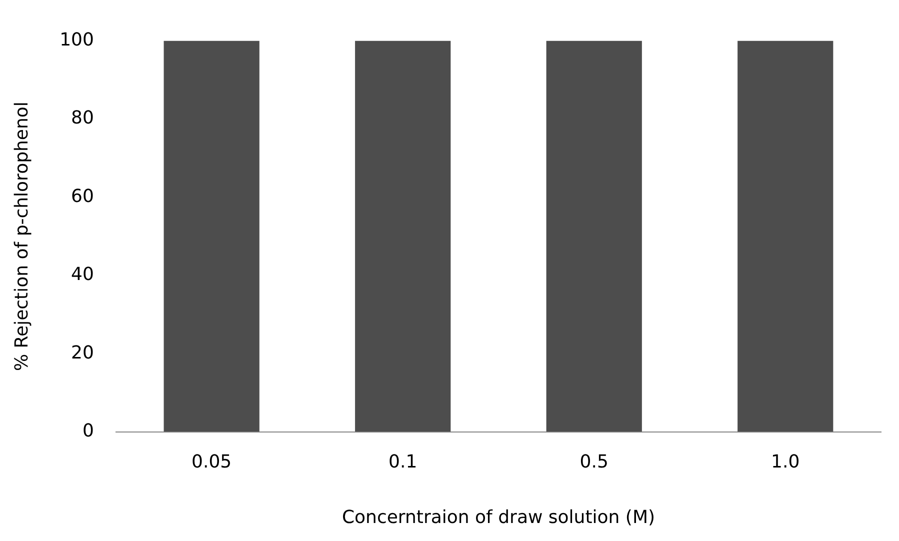  What do you see at coordinates (77, 39) in the screenshot?
I see `y-tick-label: 100` at bounding box center [77, 39].